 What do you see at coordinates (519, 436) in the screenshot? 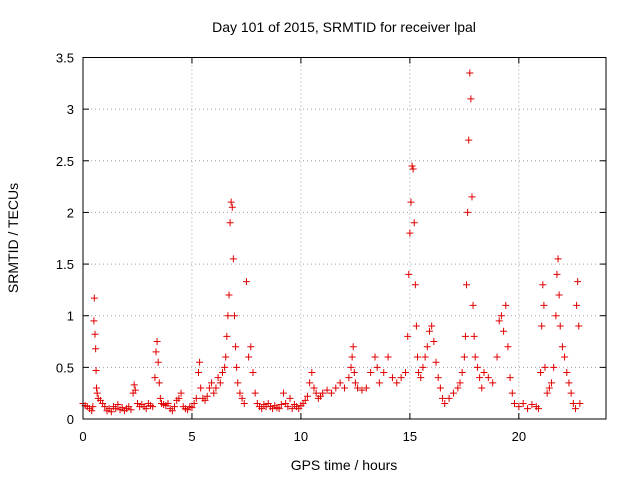
I see `x-tick-label: 20` at bounding box center [519, 436].